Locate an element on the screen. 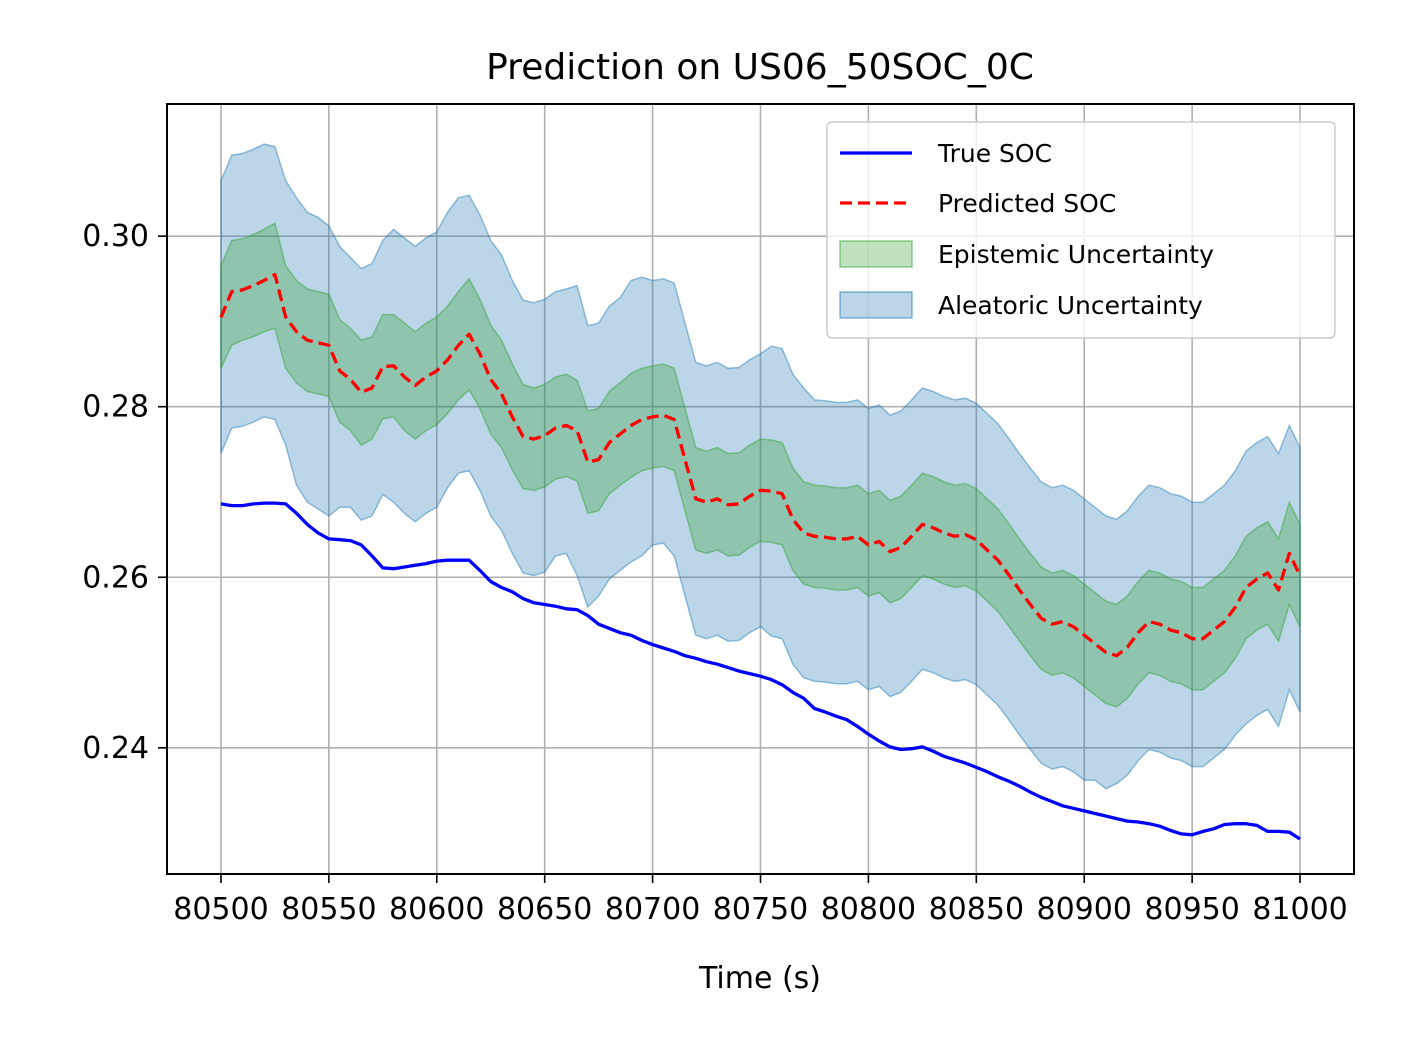 Image resolution: width=1416 pixels, height=1055 pixels. x-tick-label: 80600 is located at coordinates (436, 909).